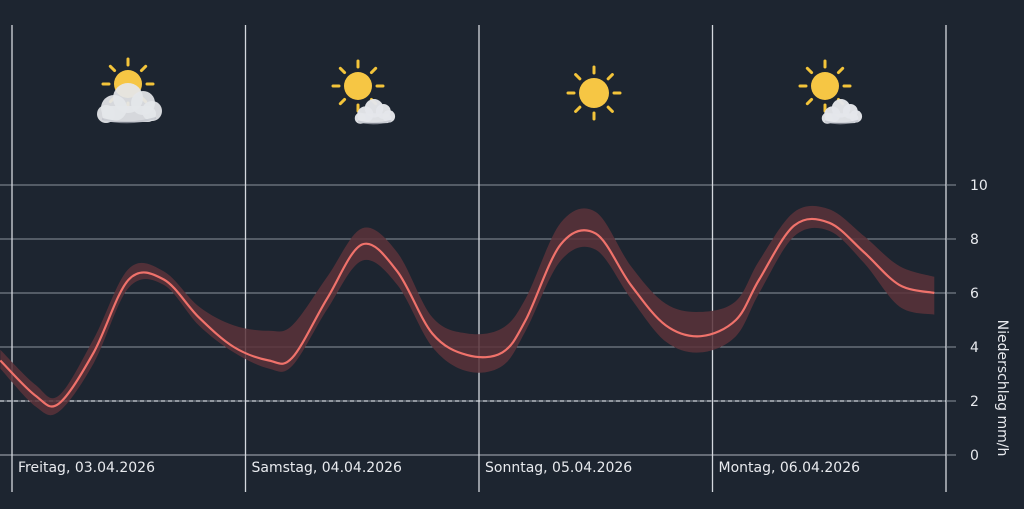 The width and height of the screenshot is (1024, 509). I want to click on day-label-1: Samstag, 04.04.2026, so click(327, 468).